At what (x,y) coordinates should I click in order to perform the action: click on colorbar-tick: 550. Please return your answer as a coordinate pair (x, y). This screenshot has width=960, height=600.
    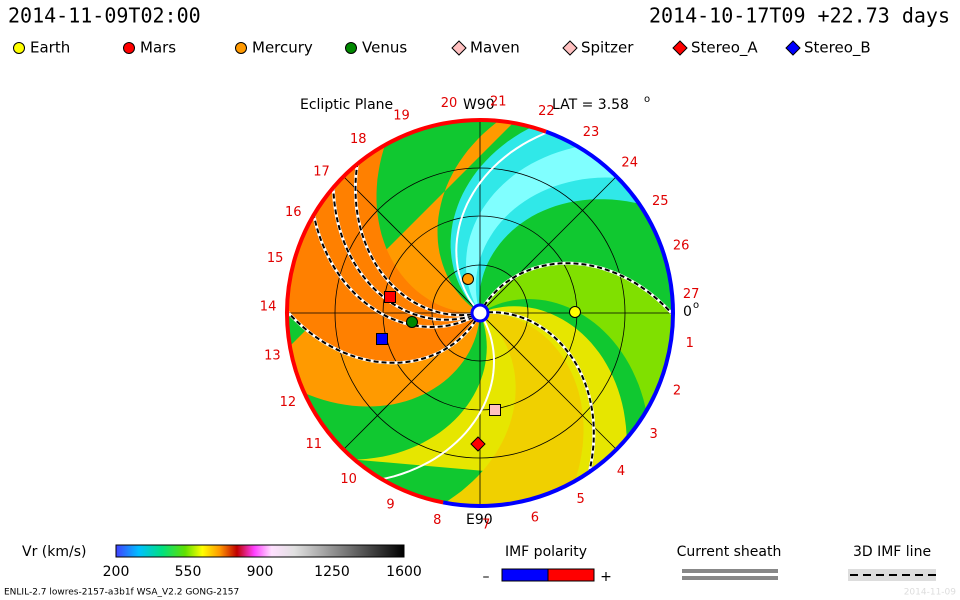
    Looking at the image, I should click on (188, 572).